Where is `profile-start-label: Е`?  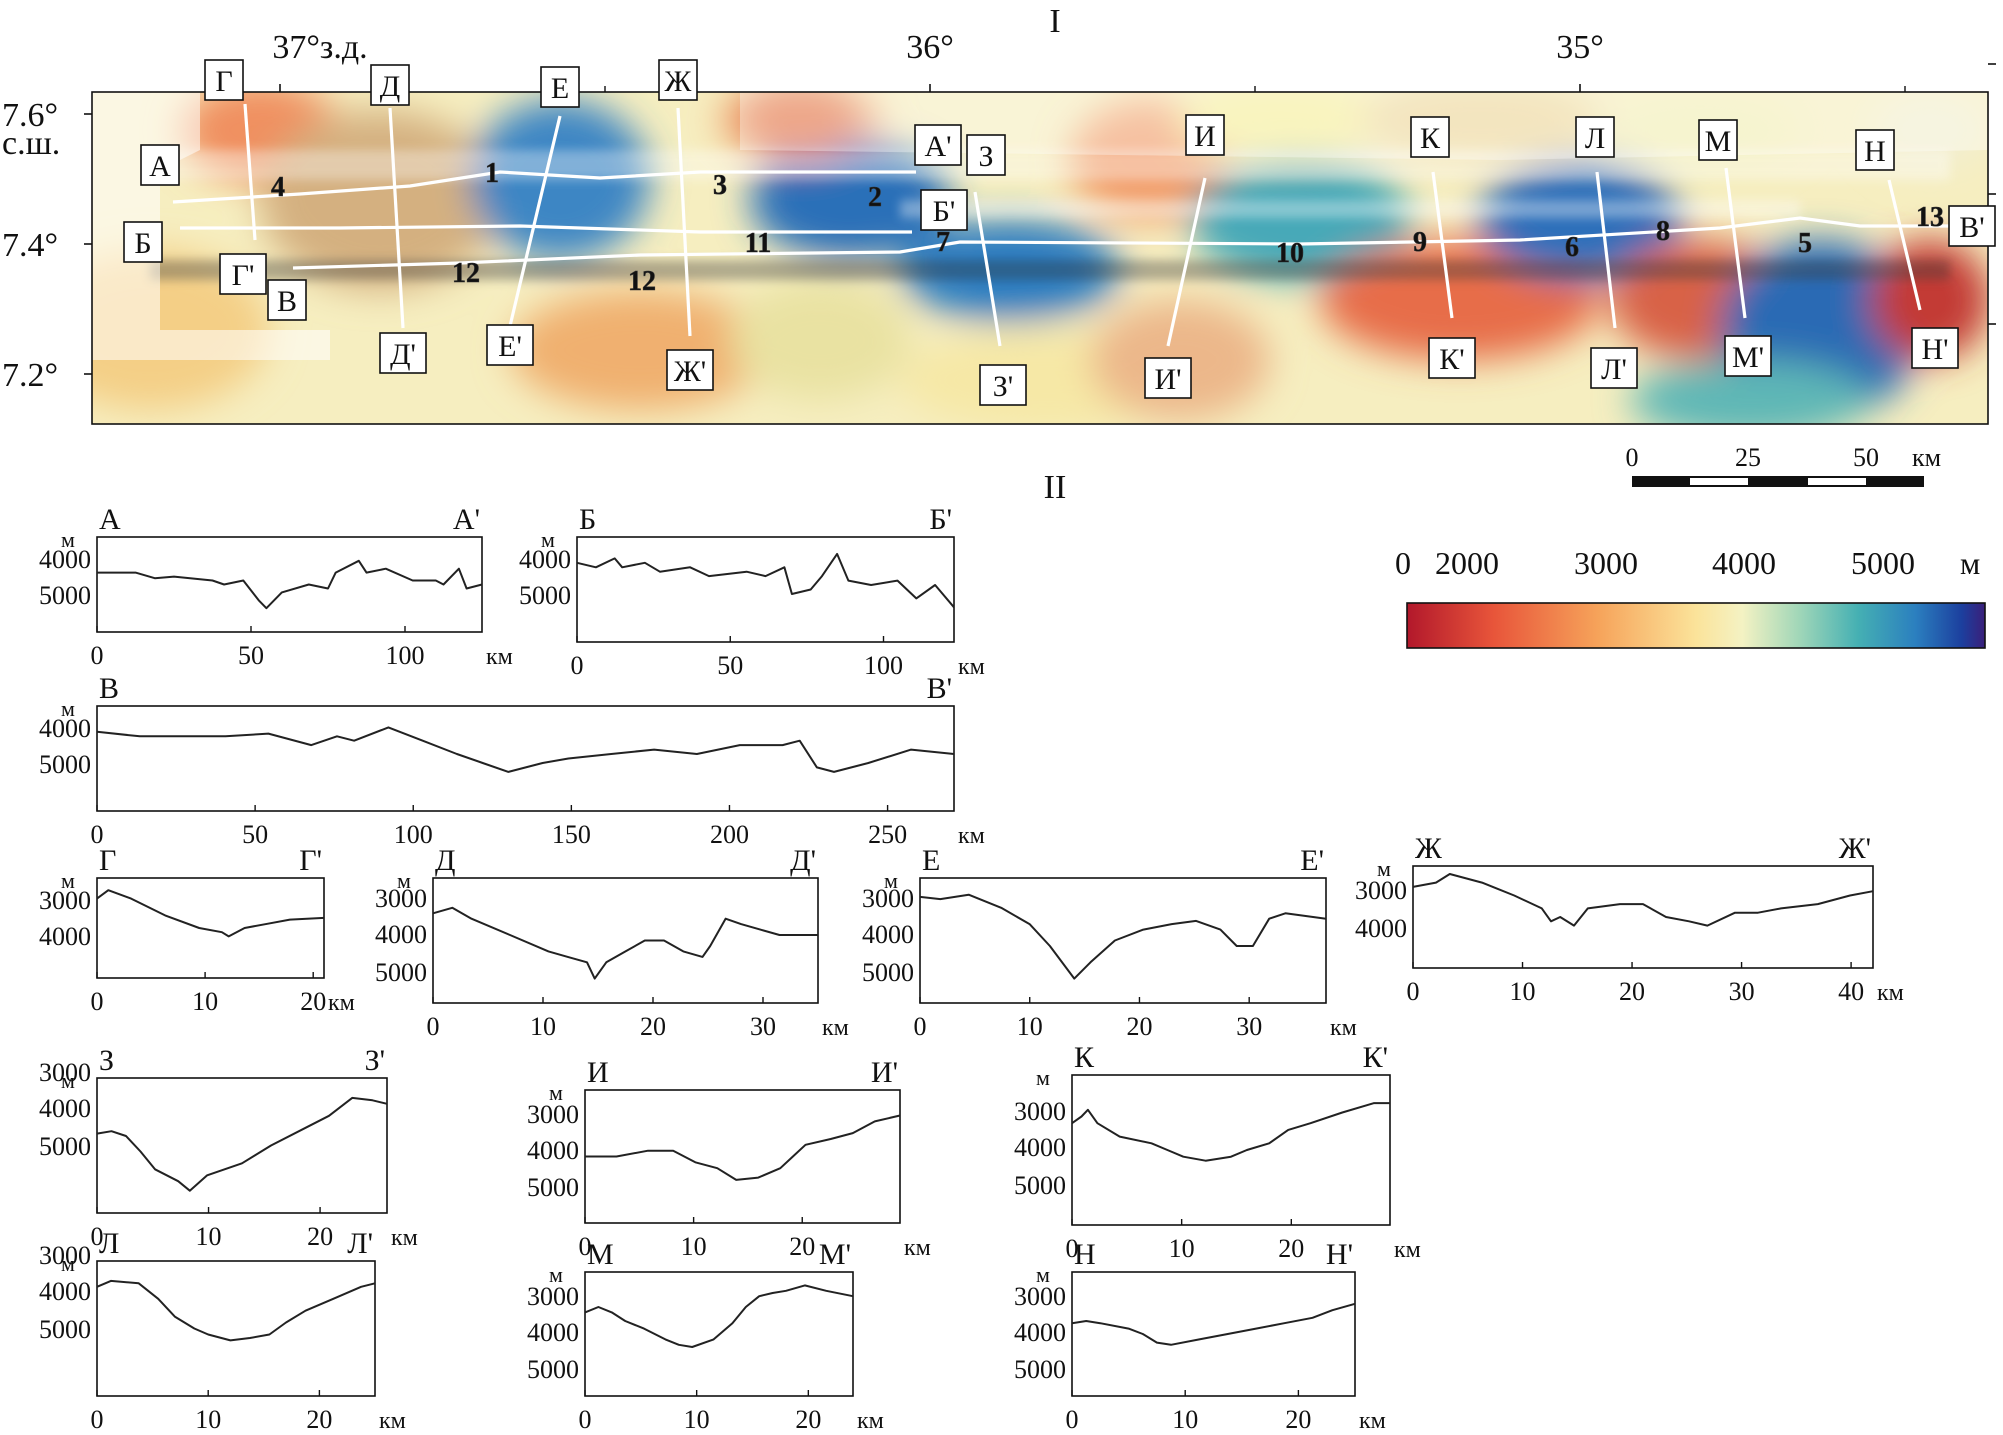
profile-start-label: Е is located at coordinates (931, 860).